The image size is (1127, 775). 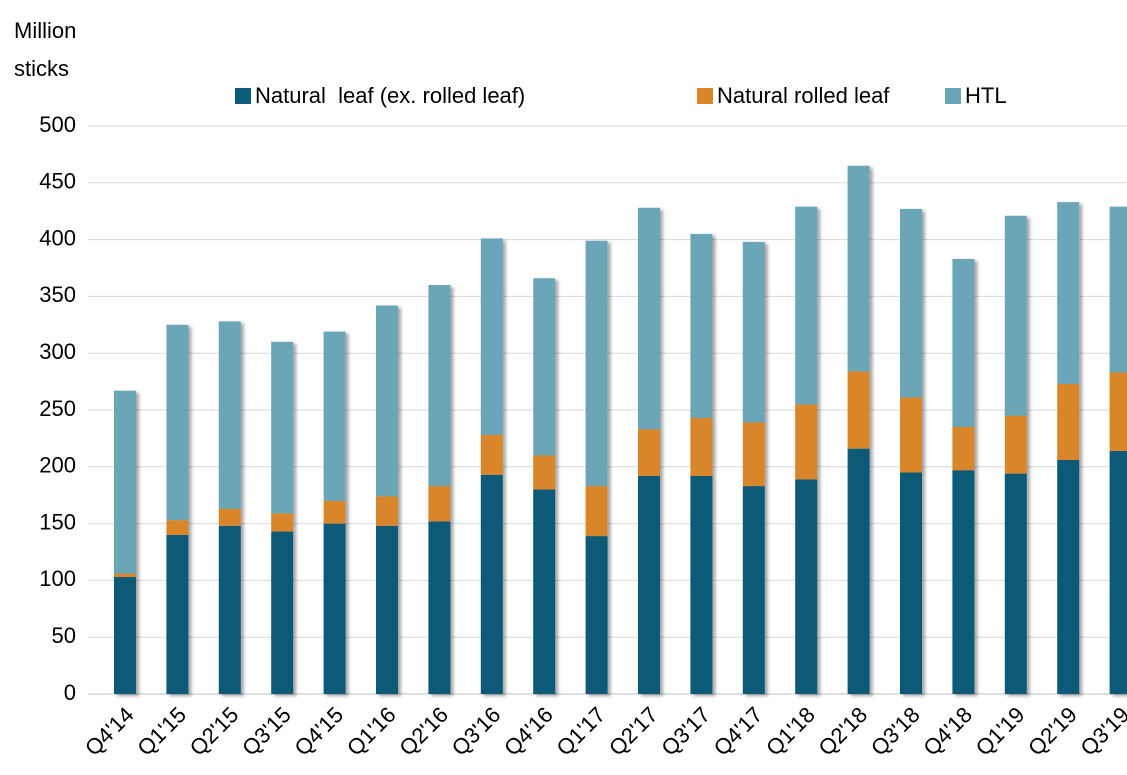 I want to click on y-axis-label: Million sticks, so click(x=45, y=49).